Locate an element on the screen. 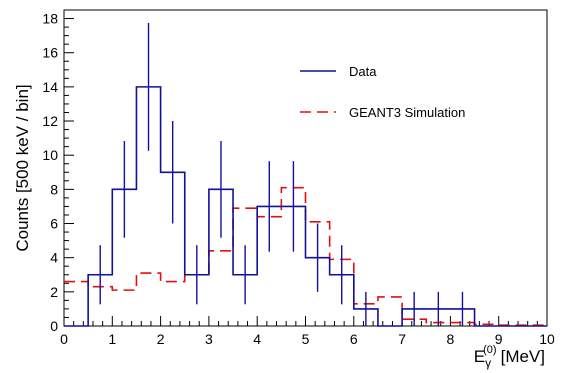 The height and width of the screenshot is (373, 562). x-axis-title: Eγ(0) [MeV] is located at coordinates (509, 357).